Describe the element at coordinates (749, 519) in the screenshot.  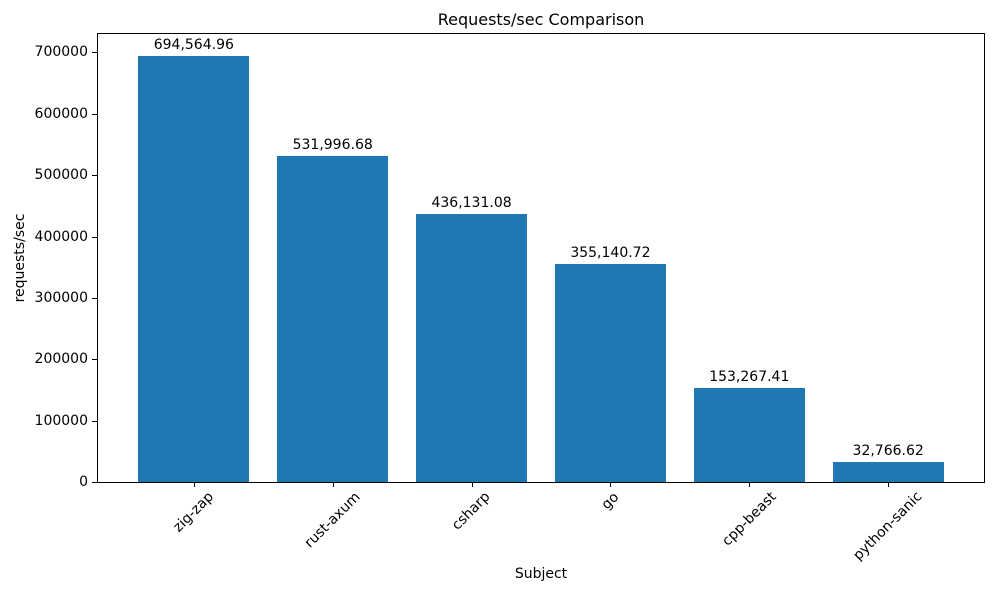
I see `x-tick-label: cpp-beast` at that location.